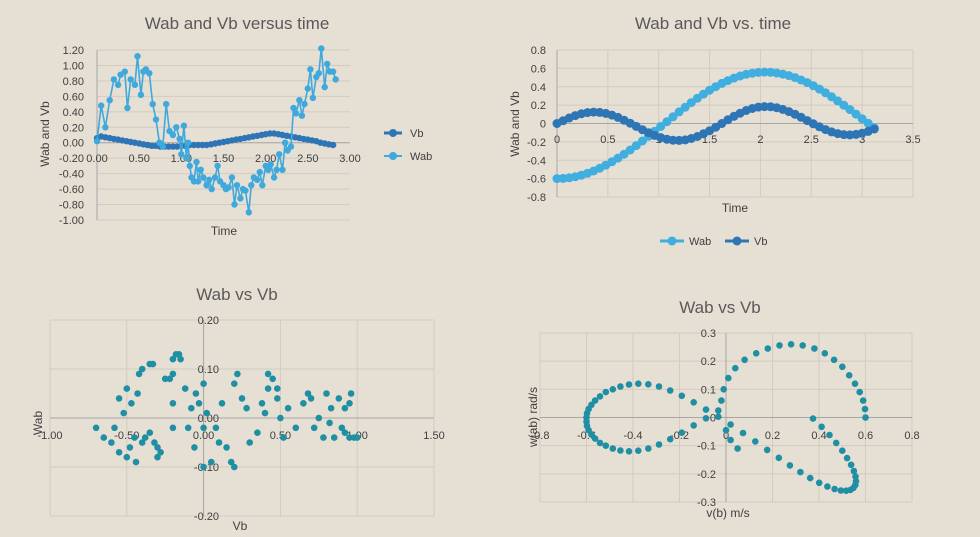 The height and width of the screenshot is (537, 980). I want to click on chart-1-legend: Vb Wab, so click(408, 145).